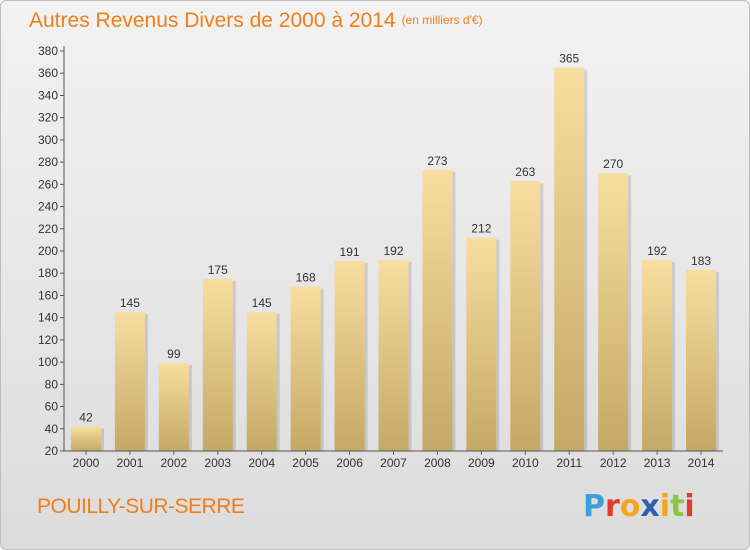 The width and height of the screenshot is (750, 550). Describe the element at coordinates (85, 438) in the screenshot. I see `bar-2000` at that location.